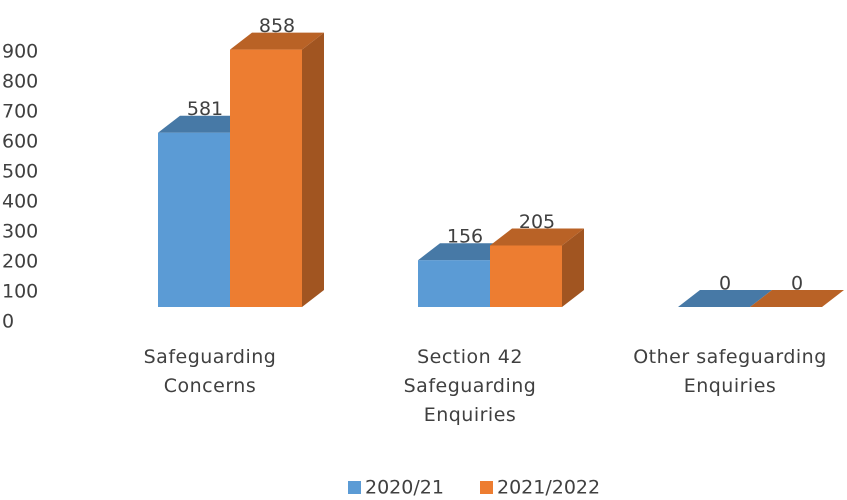 This screenshot has width=847, height=500. Describe the element at coordinates (20, 142) in the screenshot. I see `y-tick-label: 600` at that location.